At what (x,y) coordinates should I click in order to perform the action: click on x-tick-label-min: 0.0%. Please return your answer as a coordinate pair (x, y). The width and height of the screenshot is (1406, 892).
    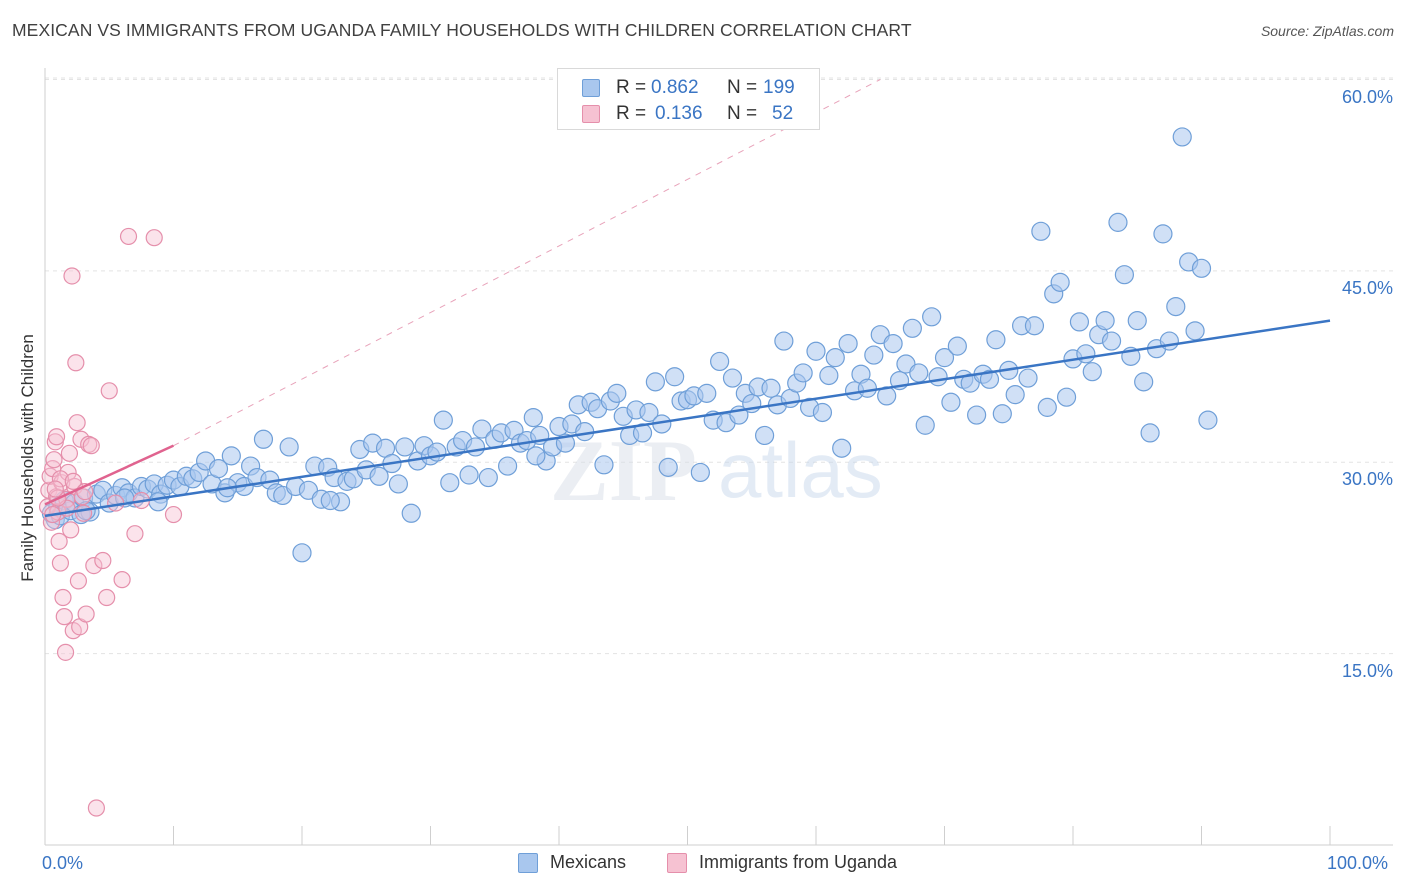
    Looking at the image, I should click on (63, 863).